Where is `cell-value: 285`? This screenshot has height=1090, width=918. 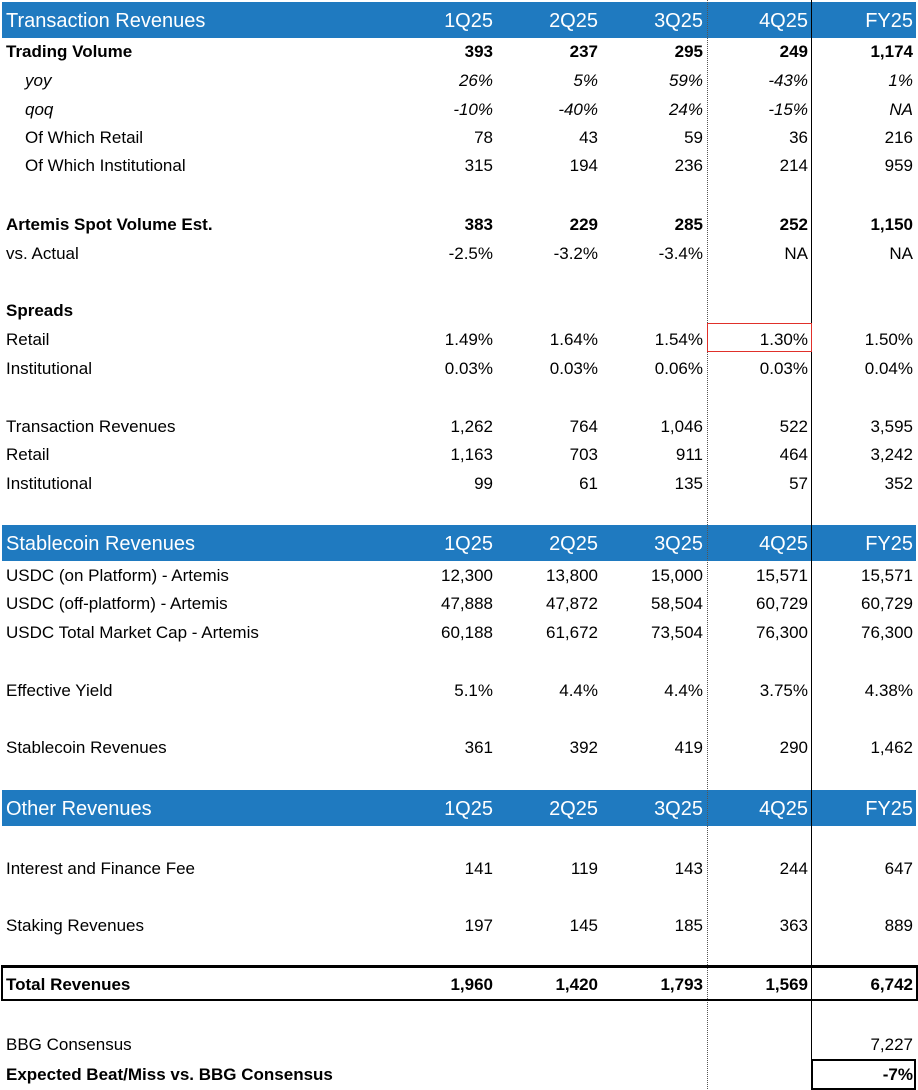 cell-value: 285 is located at coordinates (688, 224).